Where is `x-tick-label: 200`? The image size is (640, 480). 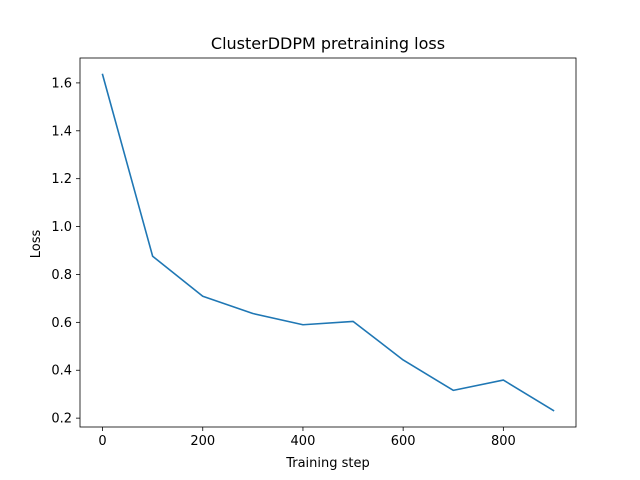 x-tick-label: 200 is located at coordinates (202, 441).